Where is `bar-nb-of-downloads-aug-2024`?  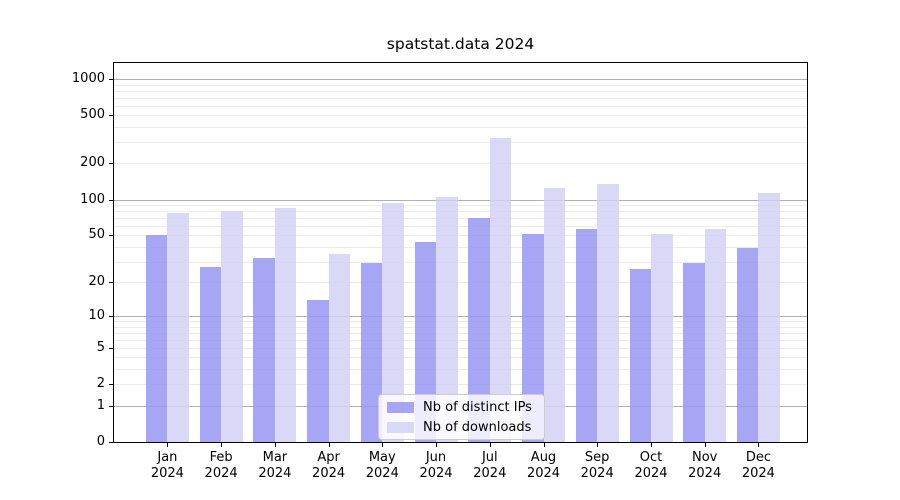 bar-nb-of-downloads-aug-2024 is located at coordinates (554, 314).